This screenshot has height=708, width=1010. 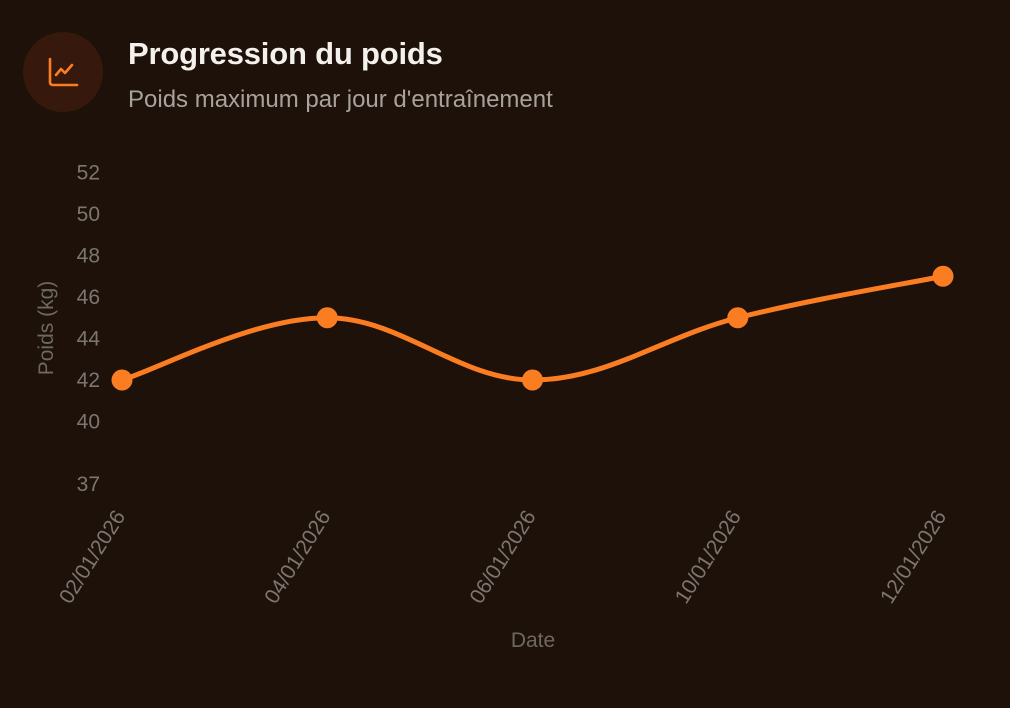 What do you see at coordinates (340, 99) in the screenshot?
I see `chart-subtitle: Poids maximum par jour d'entraînement` at bounding box center [340, 99].